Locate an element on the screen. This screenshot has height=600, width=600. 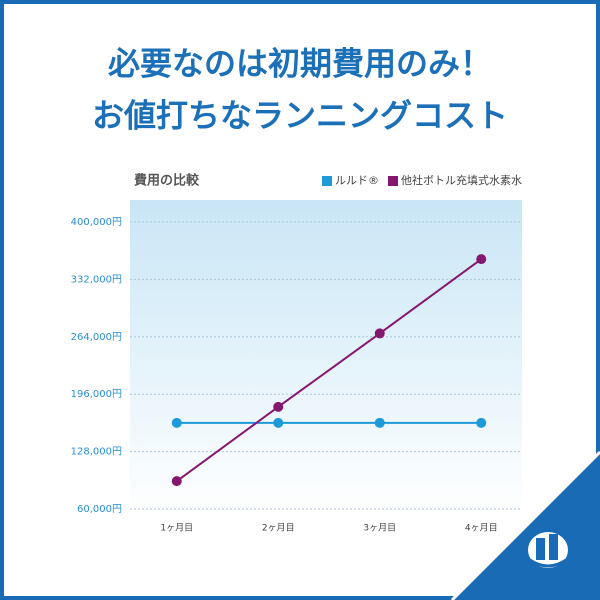
headline: 必要なのは初期費用のみ！ is located at coordinates (300, 64).